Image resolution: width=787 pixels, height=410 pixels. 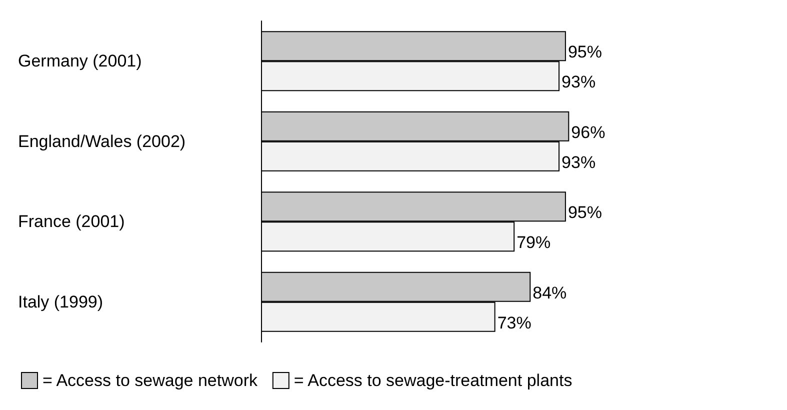 I want to click on legend-label: = Access to sewage network, so click(x=150, y=380).